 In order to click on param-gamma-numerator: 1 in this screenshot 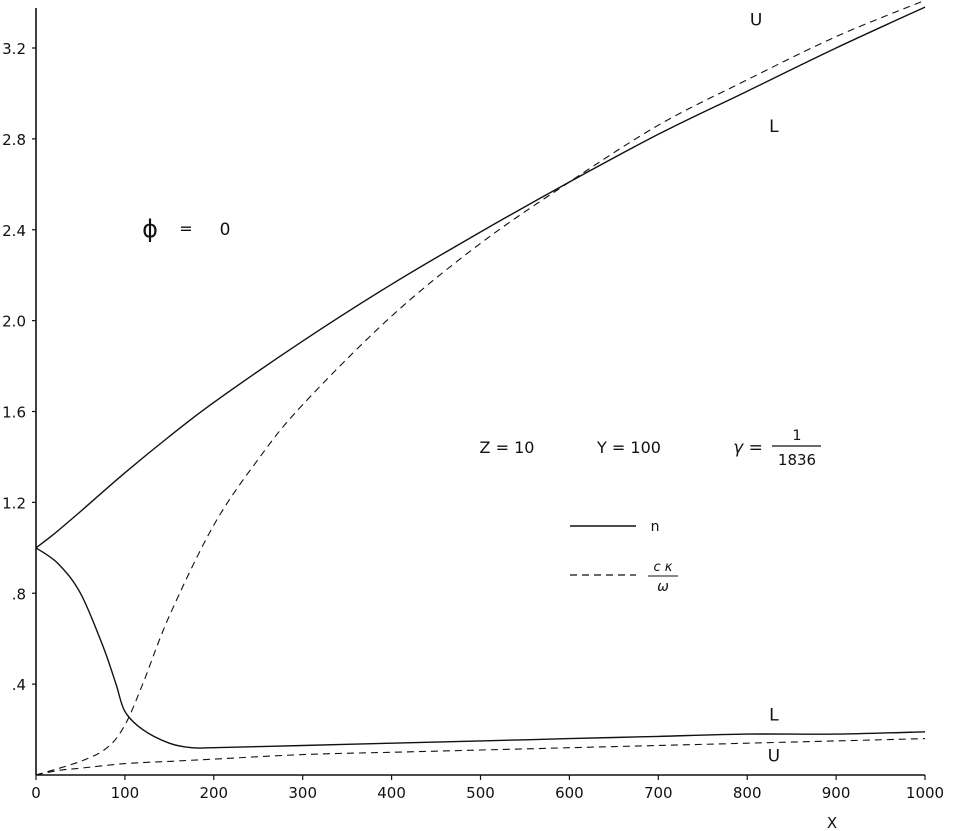, I will do `click(797, 436)`.